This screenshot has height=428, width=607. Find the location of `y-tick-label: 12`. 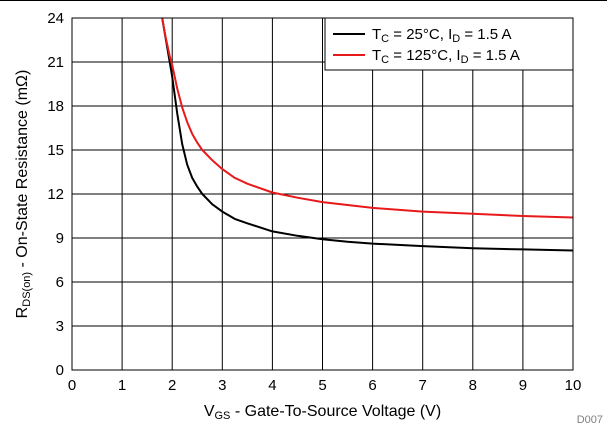

y-tick-label: 12 is located at coordinates (55, 194).